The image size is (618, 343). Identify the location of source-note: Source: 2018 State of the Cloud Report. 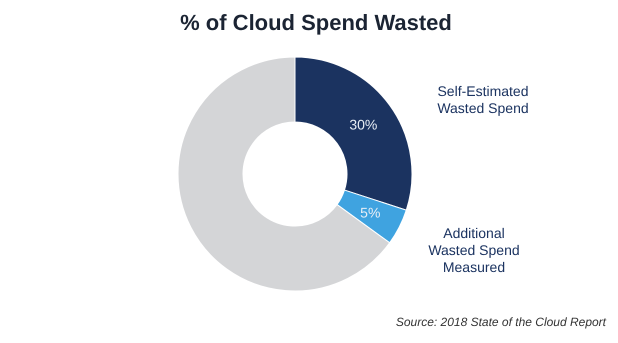
(501, 322).